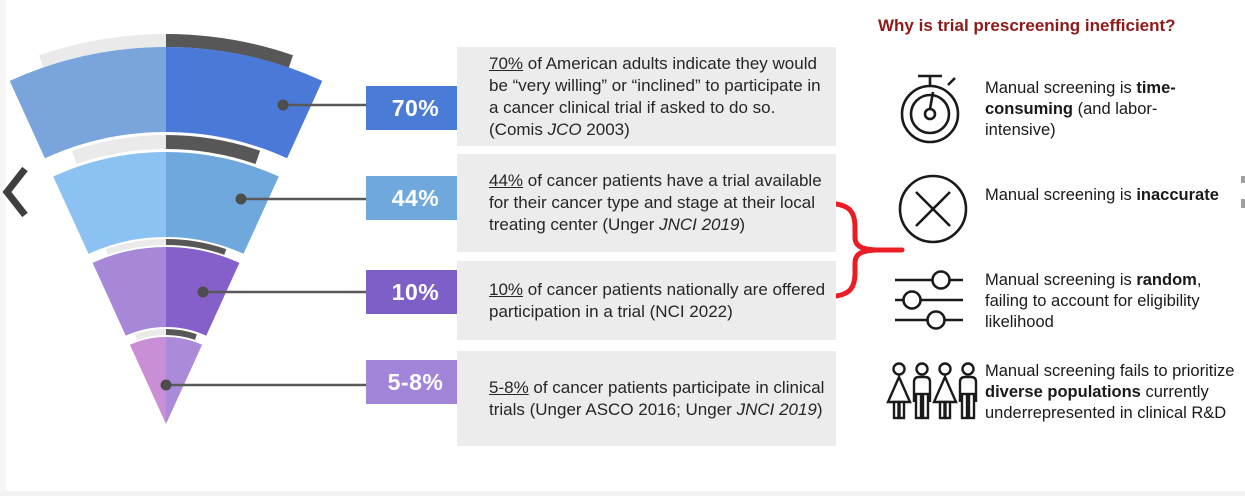  Describe the element at coordinates (415, 198) in the screenshot. I see `badge-44: 44%` at that location.